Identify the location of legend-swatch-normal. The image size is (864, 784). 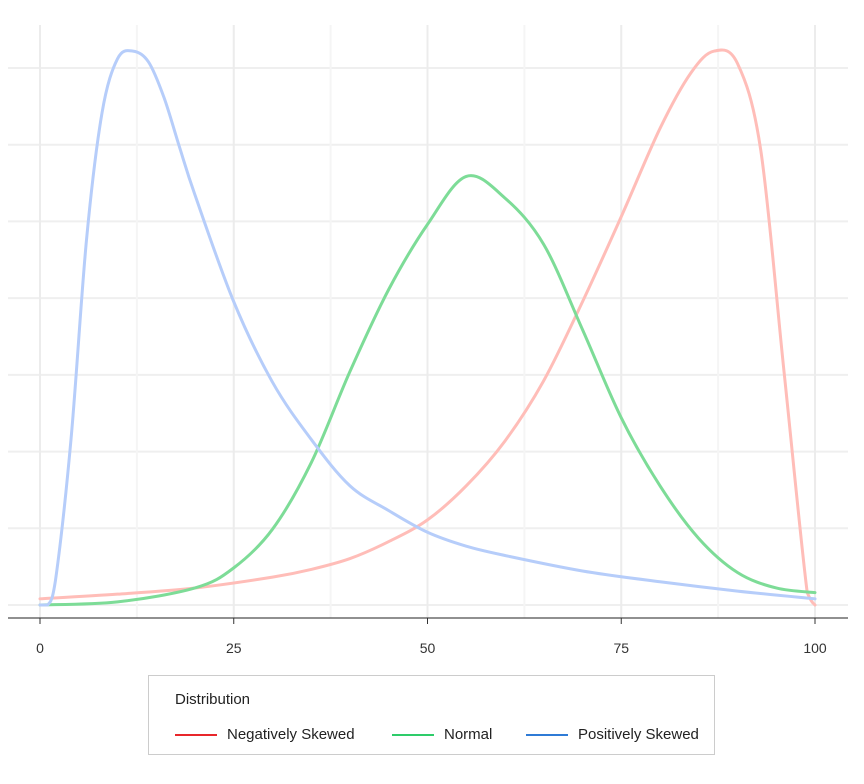
(413, 734).